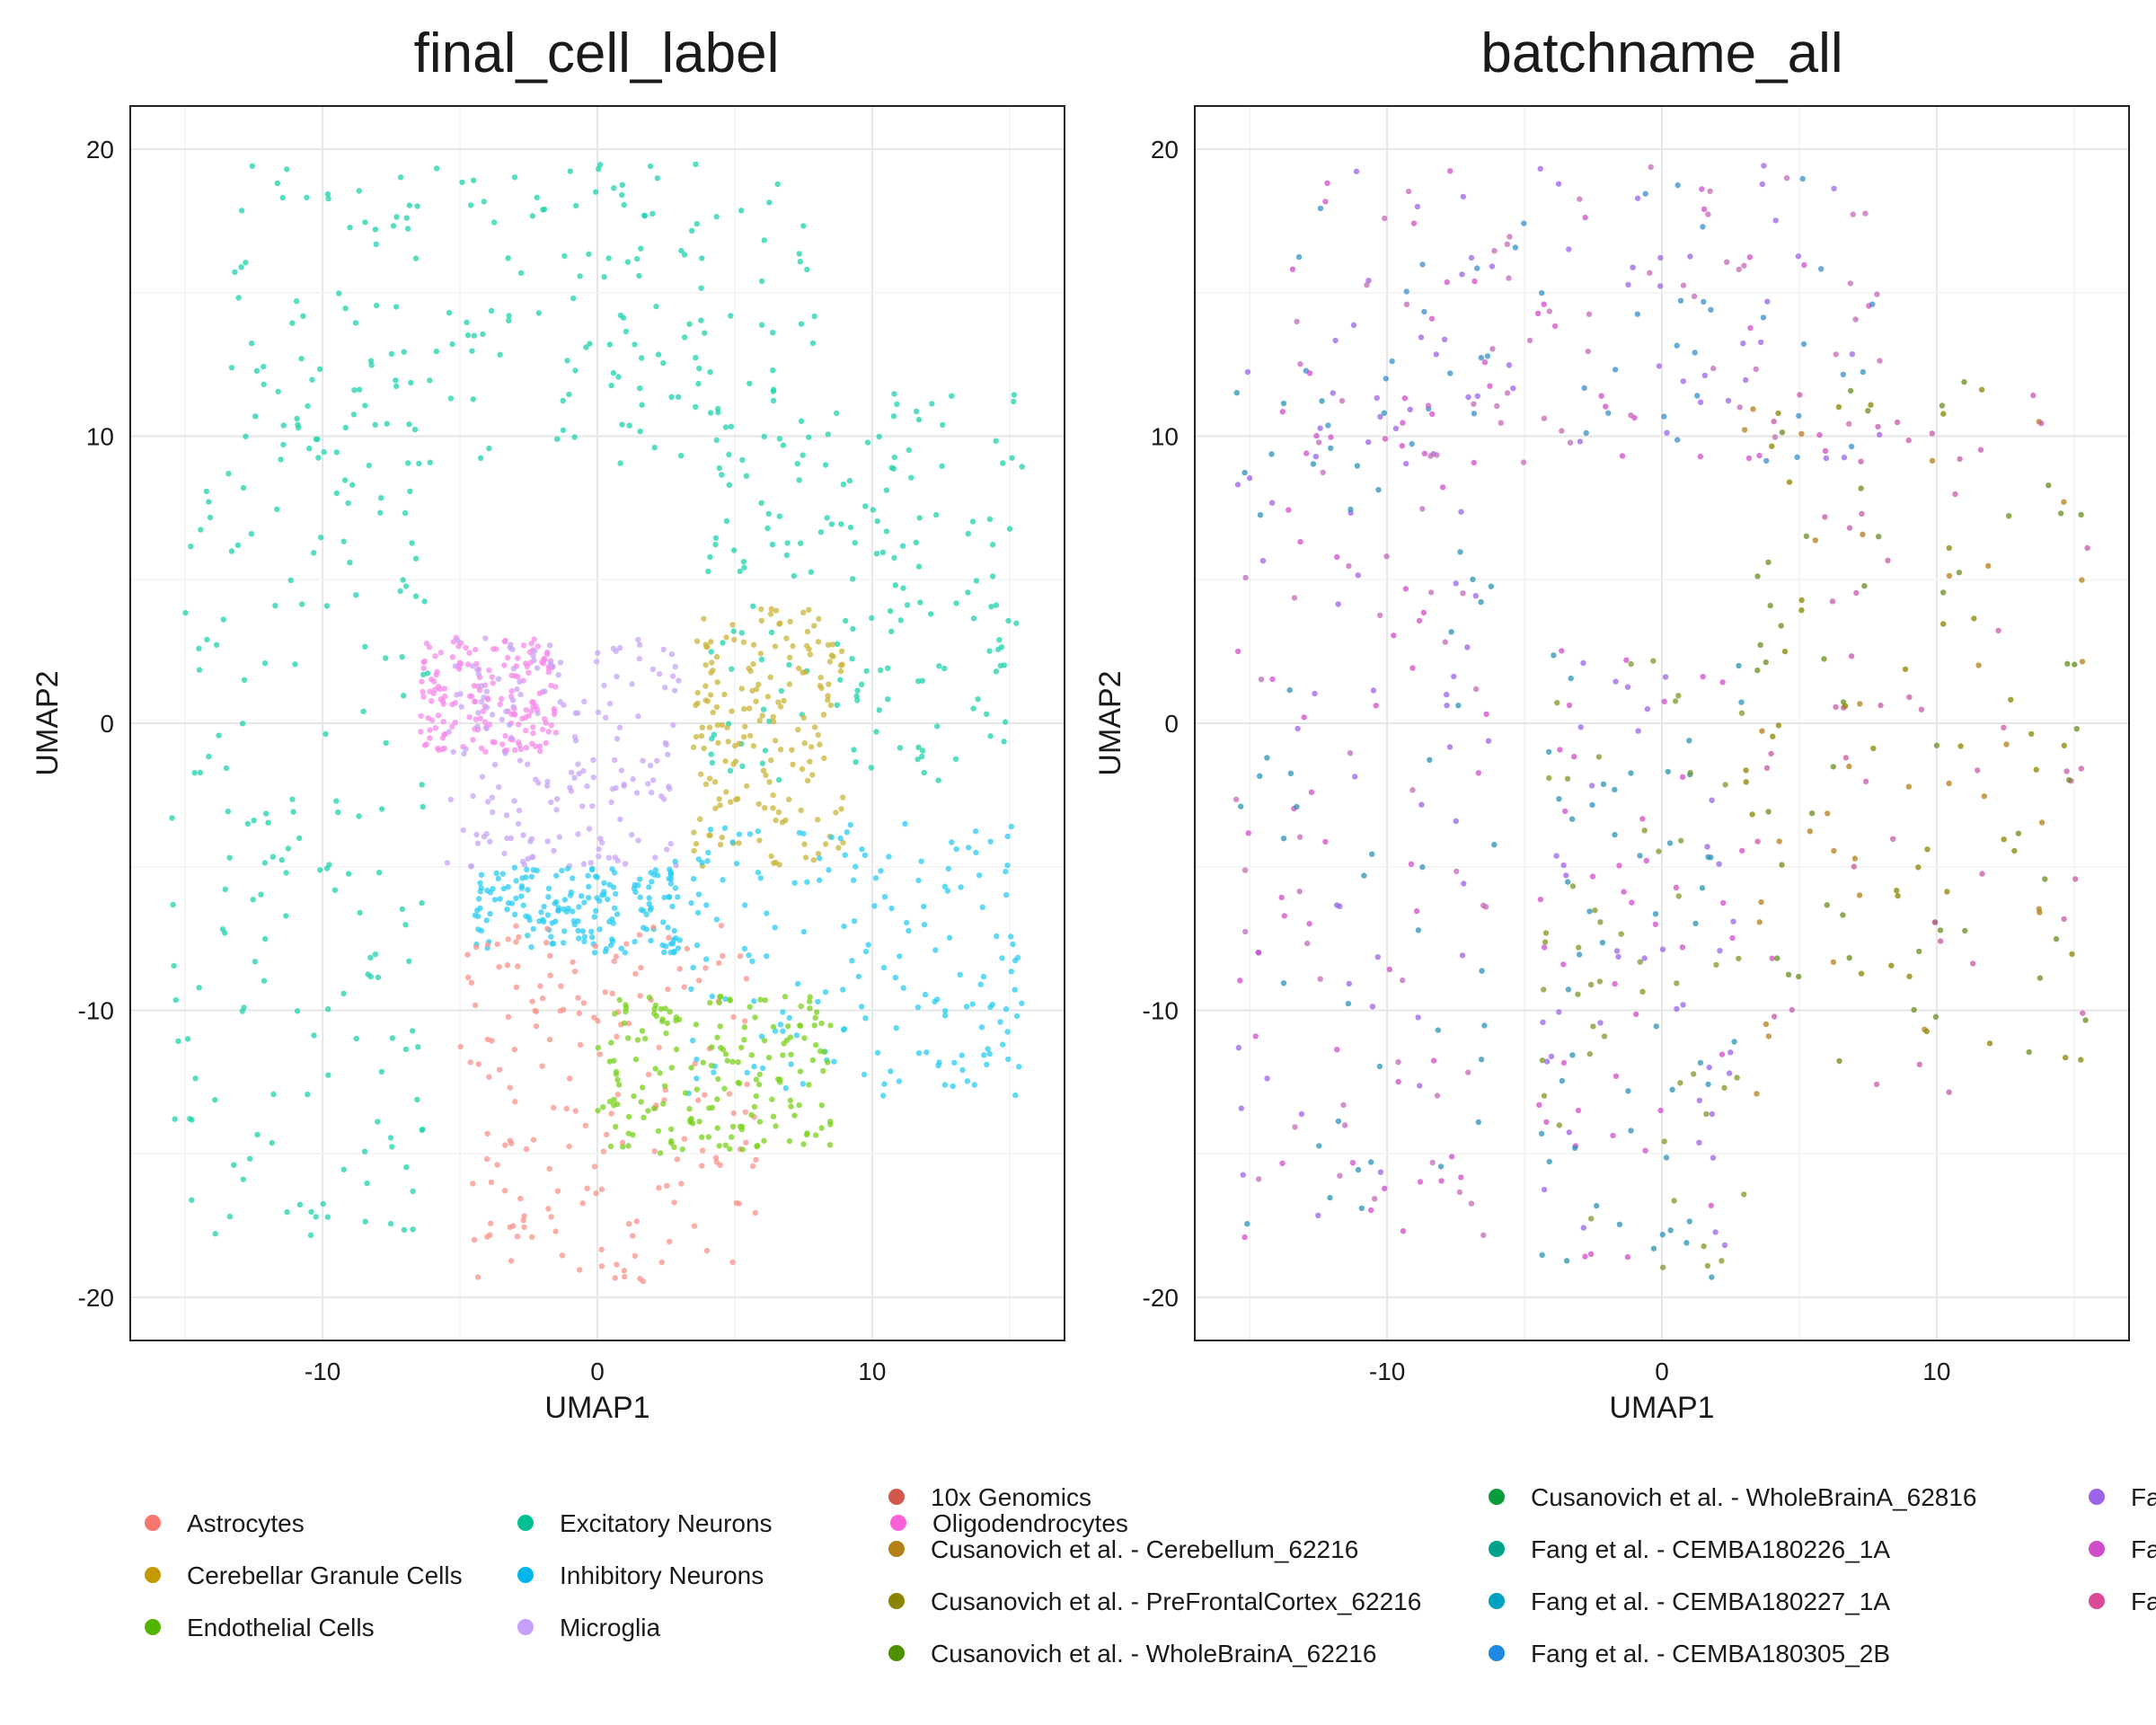  Describe the element at coordinates (107, 724) in the screenshot. I see `y-tick-label: 0` at that location.